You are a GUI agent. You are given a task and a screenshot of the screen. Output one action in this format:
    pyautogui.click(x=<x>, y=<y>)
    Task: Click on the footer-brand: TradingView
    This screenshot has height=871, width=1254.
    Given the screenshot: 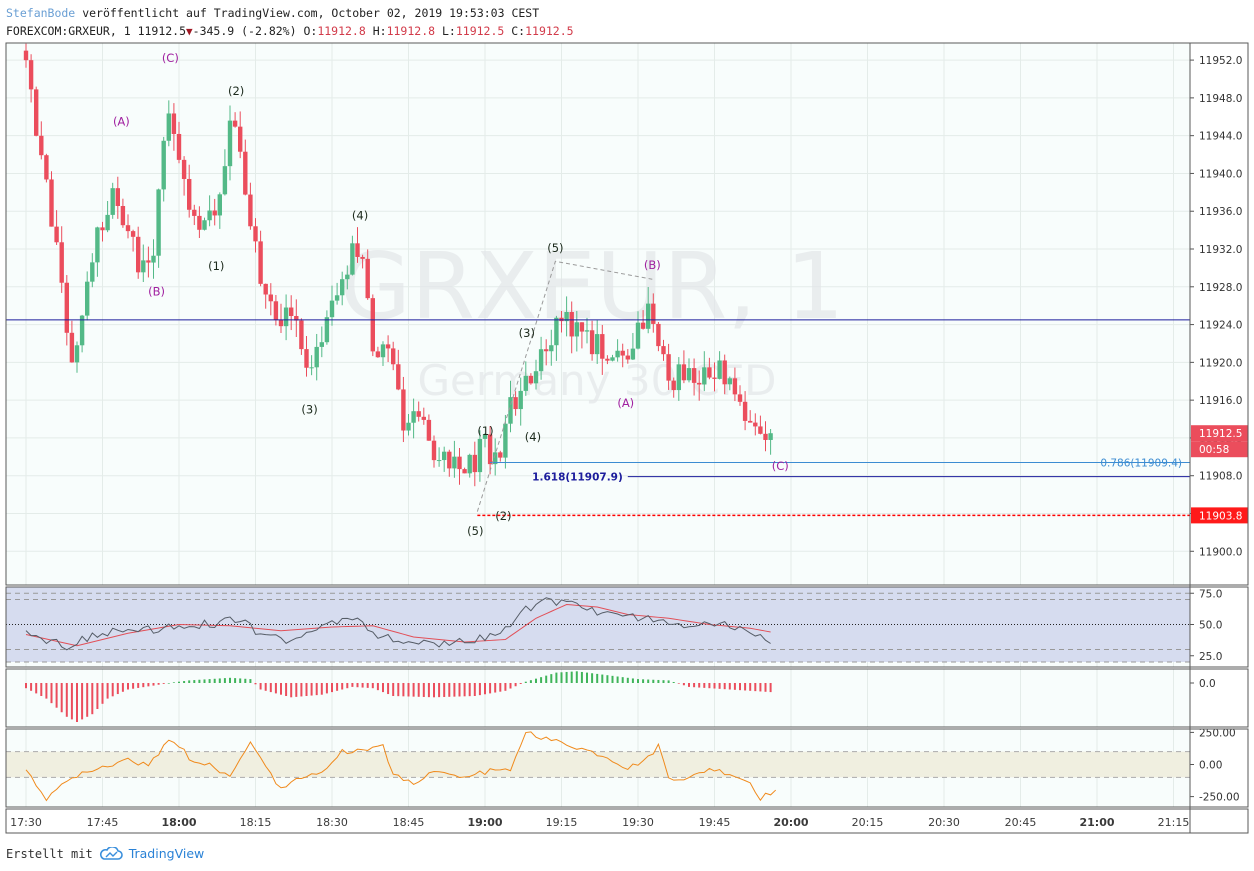 What is the action you would take?
    pyautogui.click(x=166, y=853)
    